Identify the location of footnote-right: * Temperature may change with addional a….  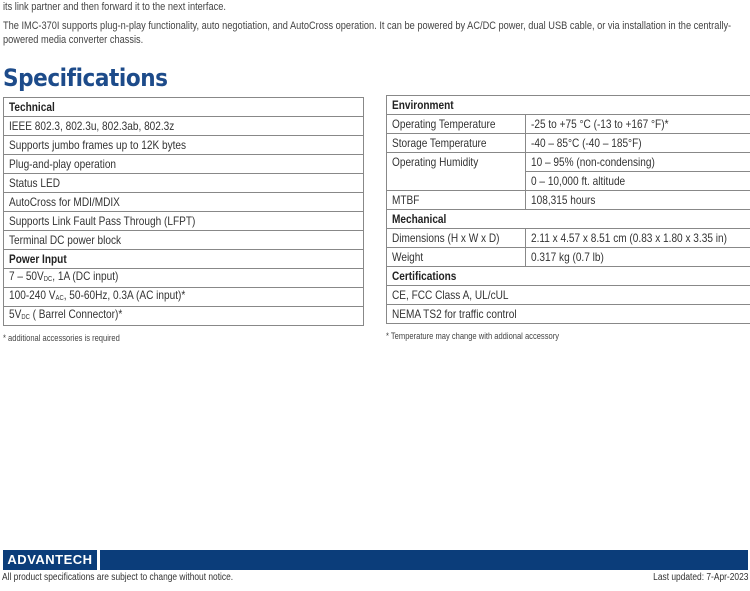
(473, 336).